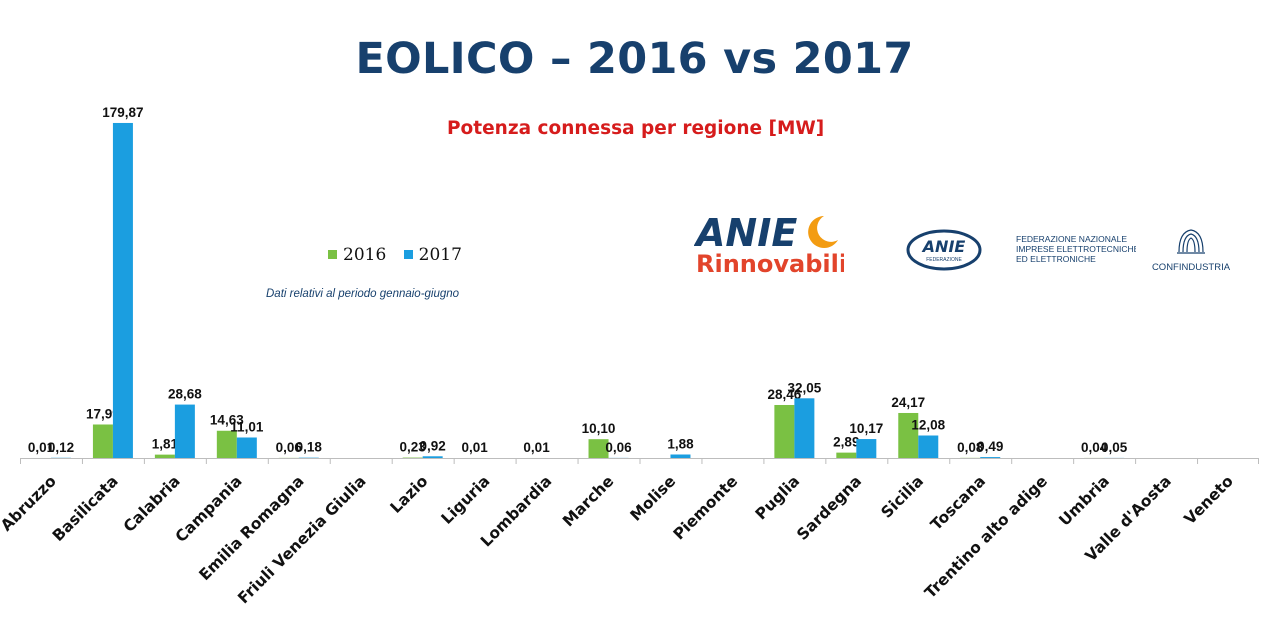 Image resolution: width=1269 pixels, height=623 pixels. What do you see at coordinates (846, 442) in the screenshot?
I see `data-label-2016-13: 2,89` at bounding box center [846, 442].